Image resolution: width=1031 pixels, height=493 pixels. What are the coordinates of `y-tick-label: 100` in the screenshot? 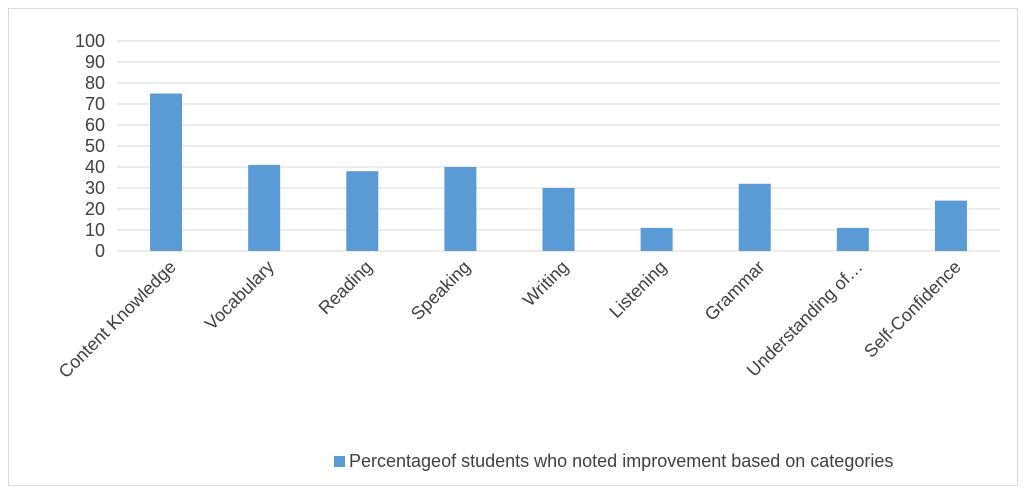 It's located at (90, 41).